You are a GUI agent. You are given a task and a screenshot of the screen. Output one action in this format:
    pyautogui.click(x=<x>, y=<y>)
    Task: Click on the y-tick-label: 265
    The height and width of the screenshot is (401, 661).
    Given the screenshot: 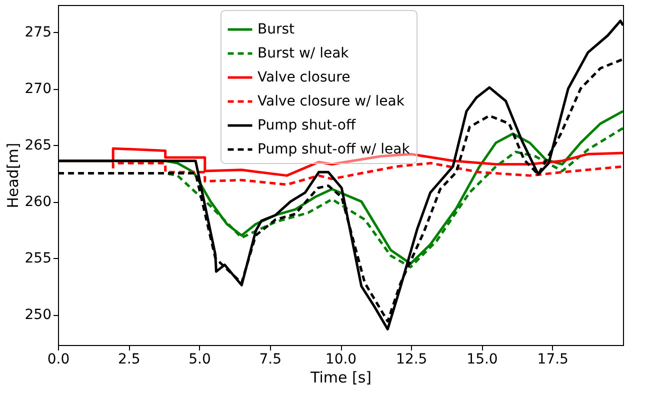 What is the action you would take?
    pyautogui.click(x=38, y=146)
    